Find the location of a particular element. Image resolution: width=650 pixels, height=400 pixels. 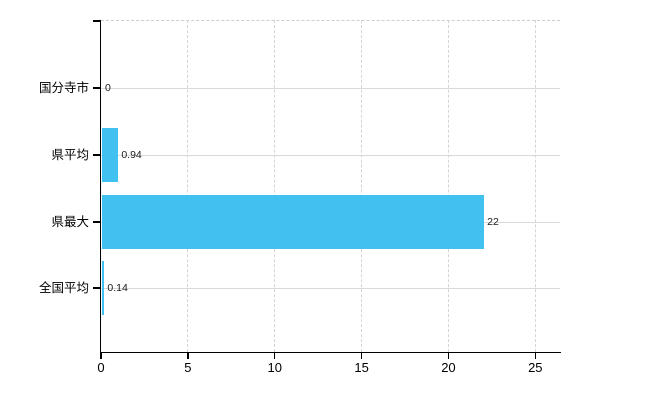

x-axis-tick-label: 20 is located at coordinates (448, 367).